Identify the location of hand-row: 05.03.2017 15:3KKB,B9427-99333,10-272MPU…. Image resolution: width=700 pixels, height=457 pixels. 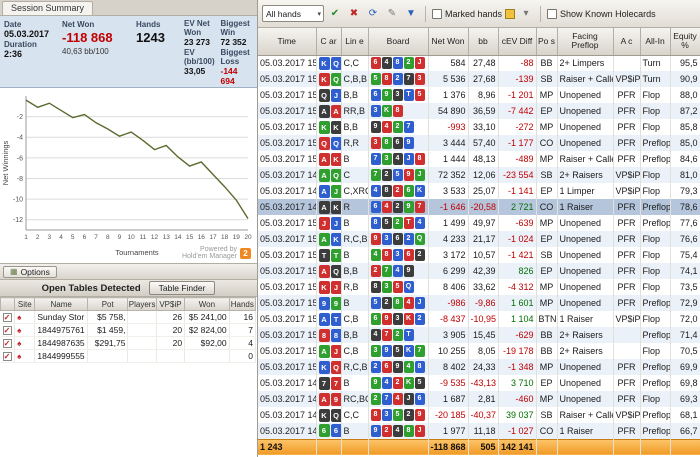
(479, 127).